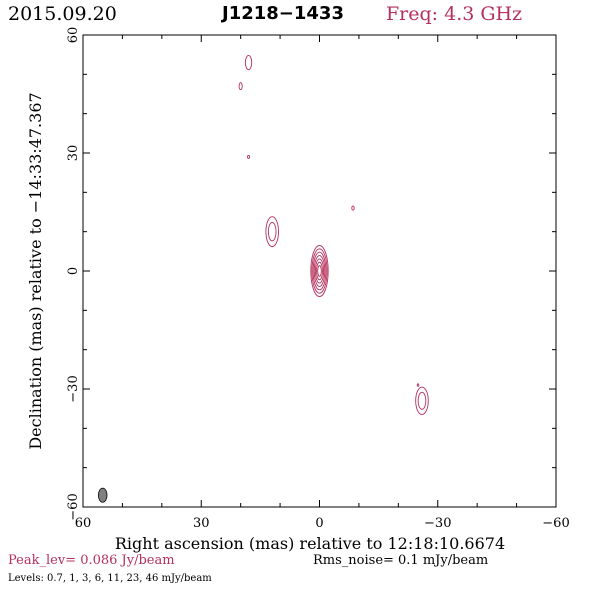 The image size is (590, 590). I want to click on y-tick-label: −30, so click(73, 388).